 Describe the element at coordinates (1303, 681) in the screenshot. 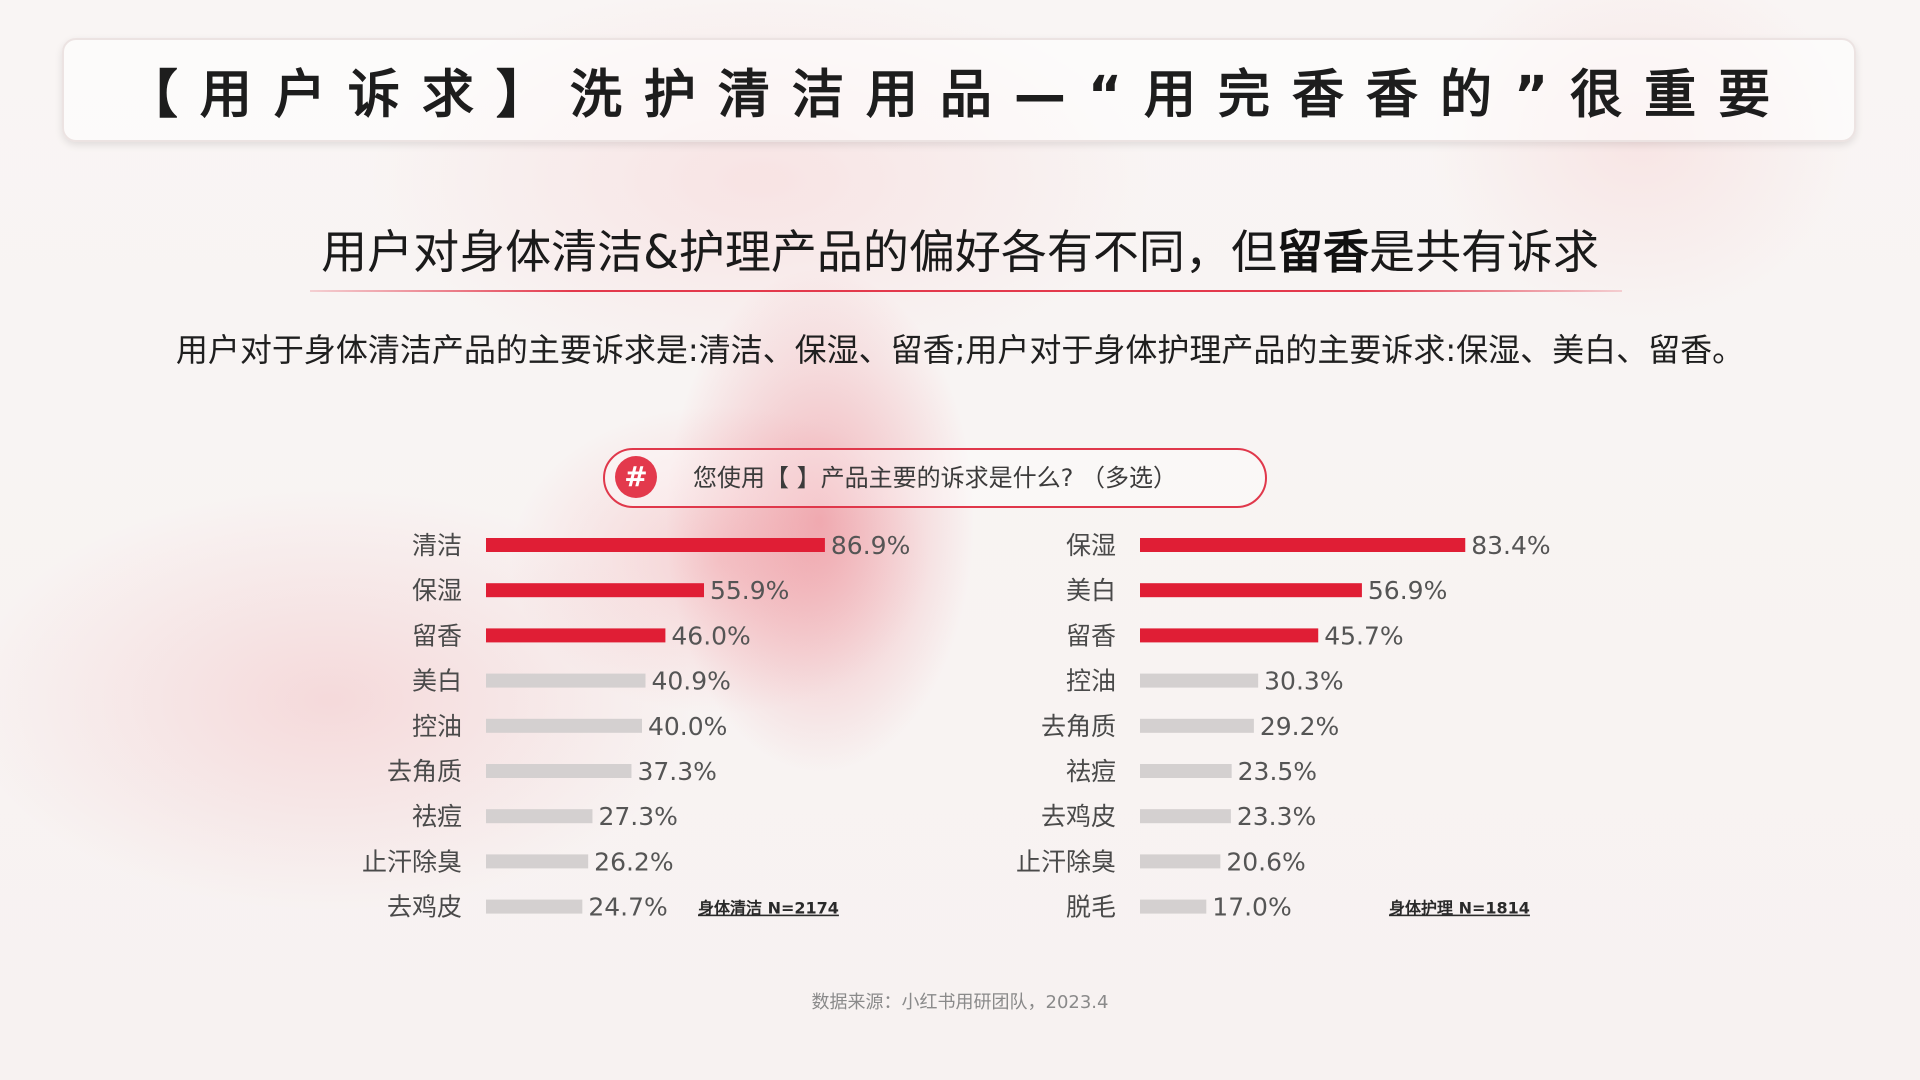

I see `care-value-label: 30.3%` at that location.